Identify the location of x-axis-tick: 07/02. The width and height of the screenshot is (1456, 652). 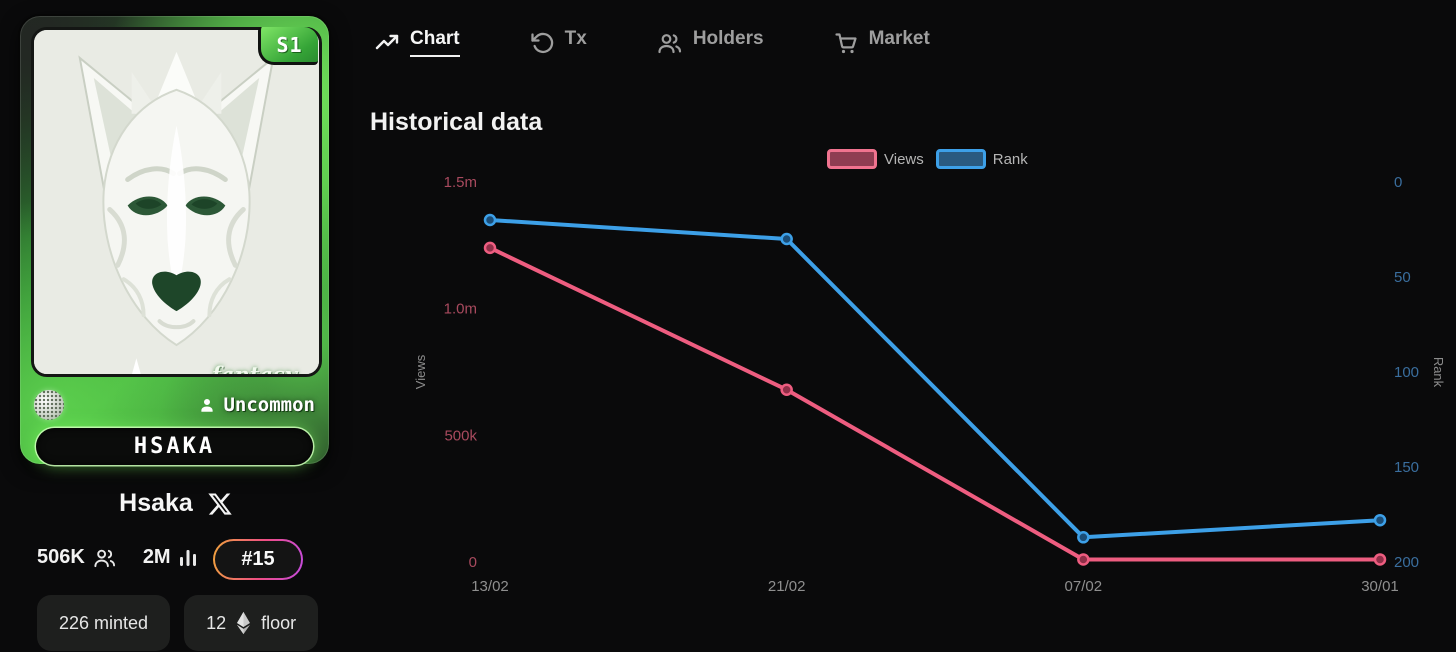
(1084, 586).